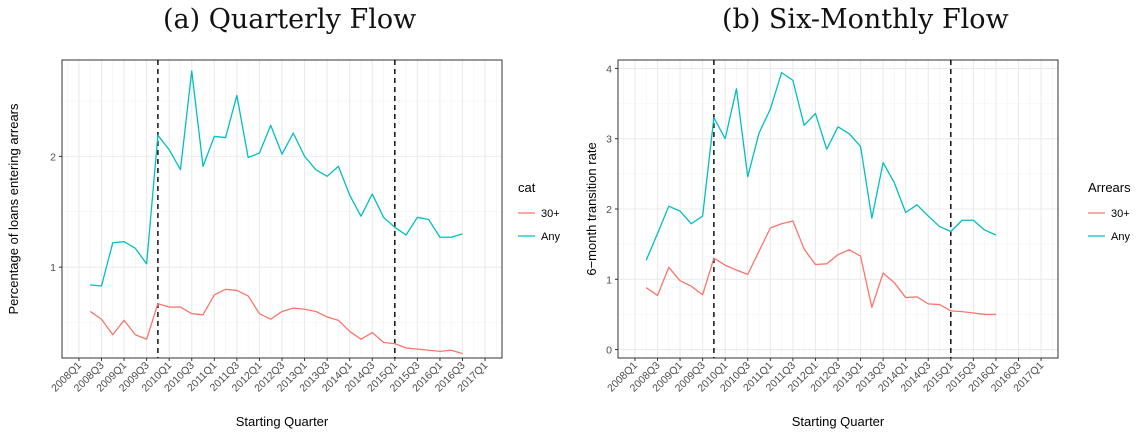 The image size is (1142, 432). What do you see at coordinates (821, 166) in the screenshot?
I see `series-line-any` at bounding box center [821, 166].